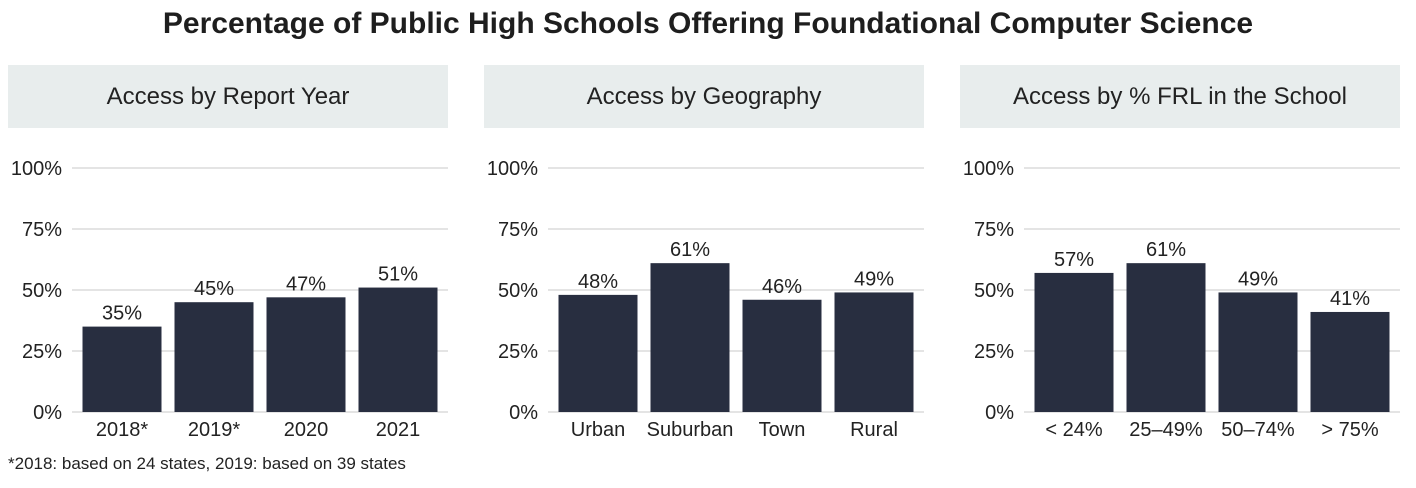 This screenshot has height=488, width=1416. I want to click on x-tick-label: 50–74%, so click(1258, 430).